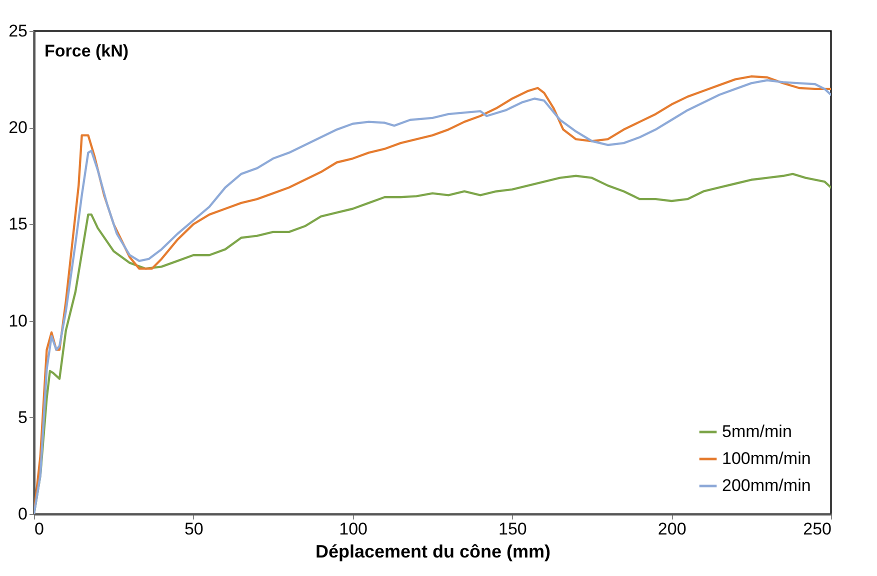  What do you see at coordinates (672, 529) in the screenshot?
I see `x-tick-label: 200` at bounding box center [672, 529].